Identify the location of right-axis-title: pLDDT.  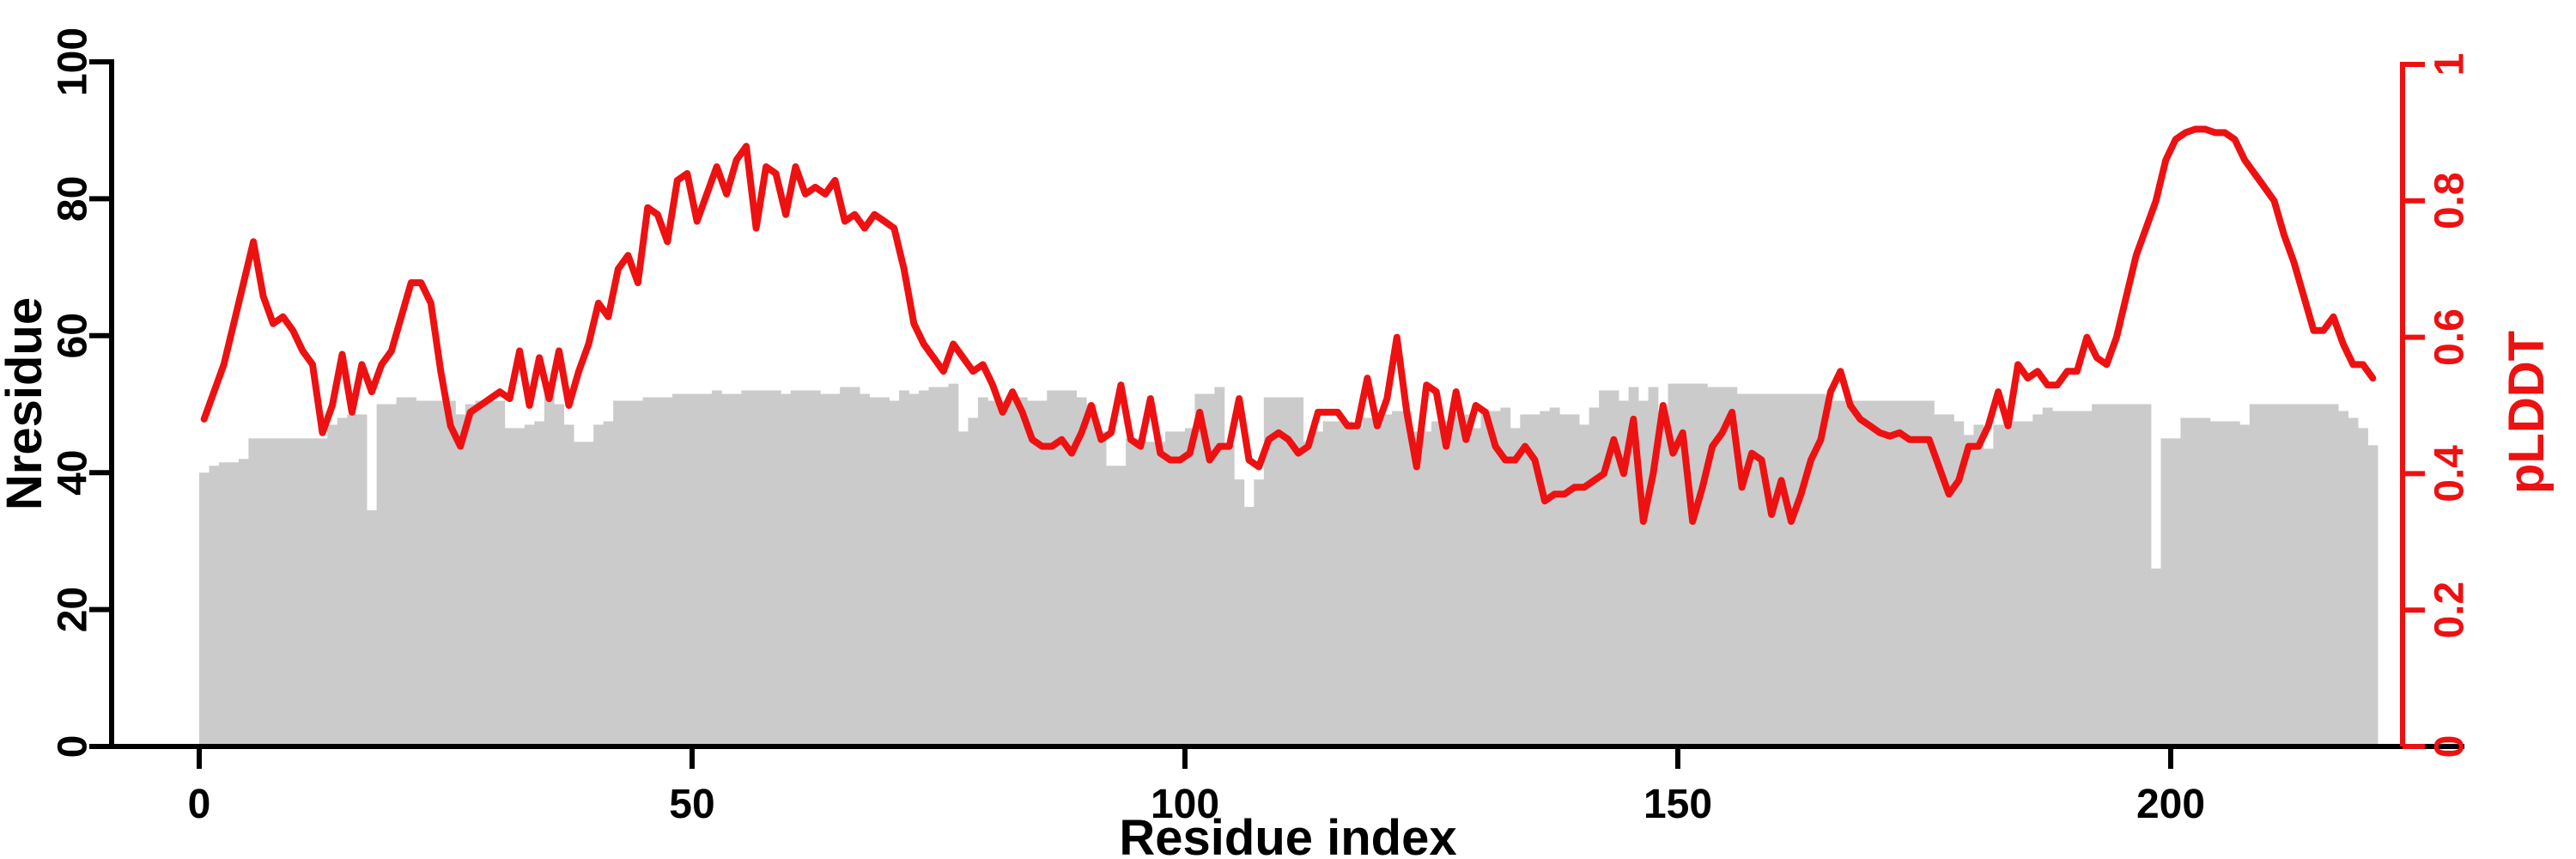
(2527, 412).